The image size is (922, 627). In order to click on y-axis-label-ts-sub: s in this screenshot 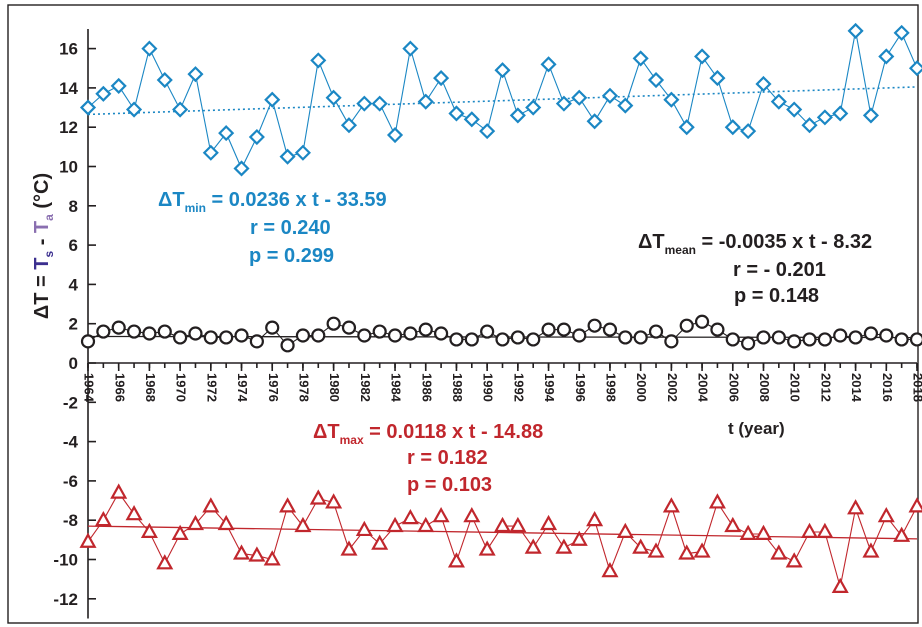, I will do `click(49, 254)`.